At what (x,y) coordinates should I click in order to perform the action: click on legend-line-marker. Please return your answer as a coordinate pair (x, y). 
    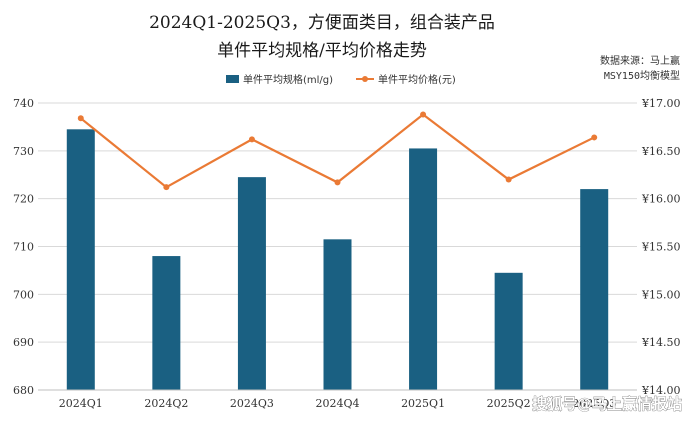
    Looking at the image, I should click on (365, 79).